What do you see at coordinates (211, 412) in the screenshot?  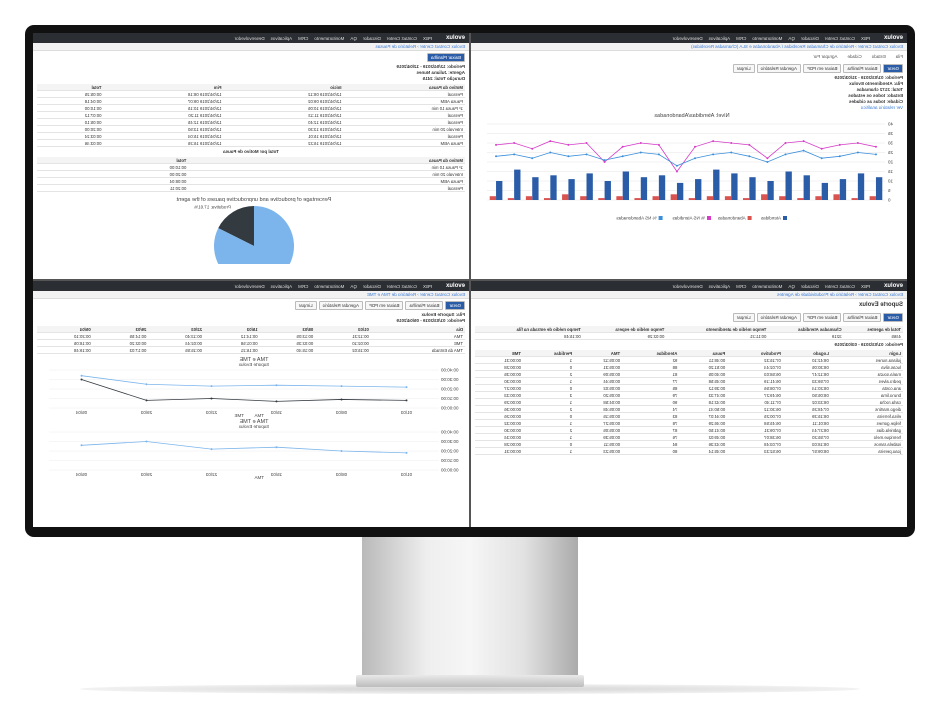 I see `x-tick-label: 22/03` at bounding box center [211, 412].